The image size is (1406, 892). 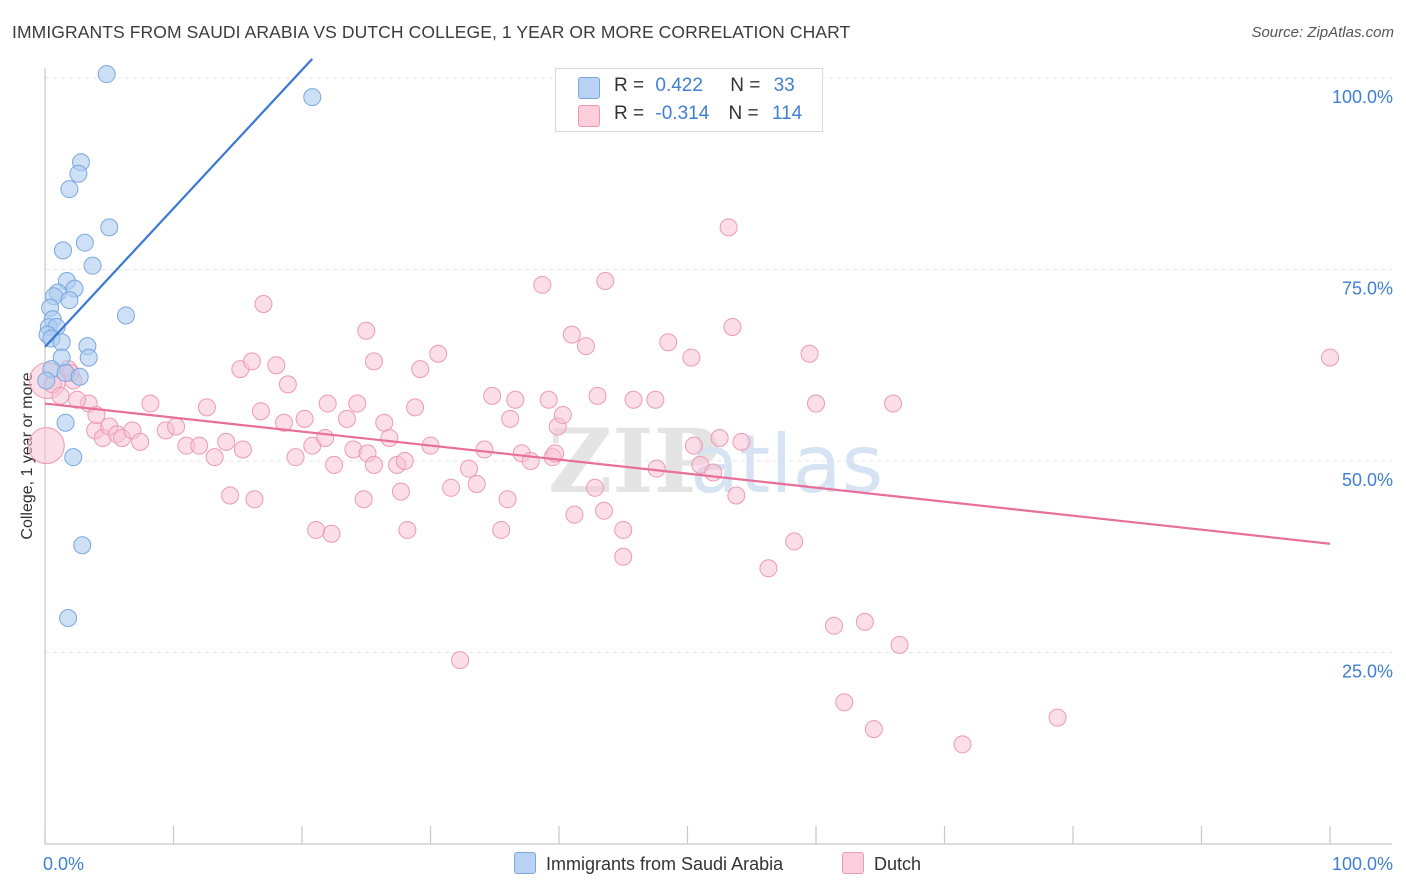 What do you see at coordinates (63, 864) in the screenshot?
I see `x-tick-label-0: 0.0%` at bounding box center [63, 864].